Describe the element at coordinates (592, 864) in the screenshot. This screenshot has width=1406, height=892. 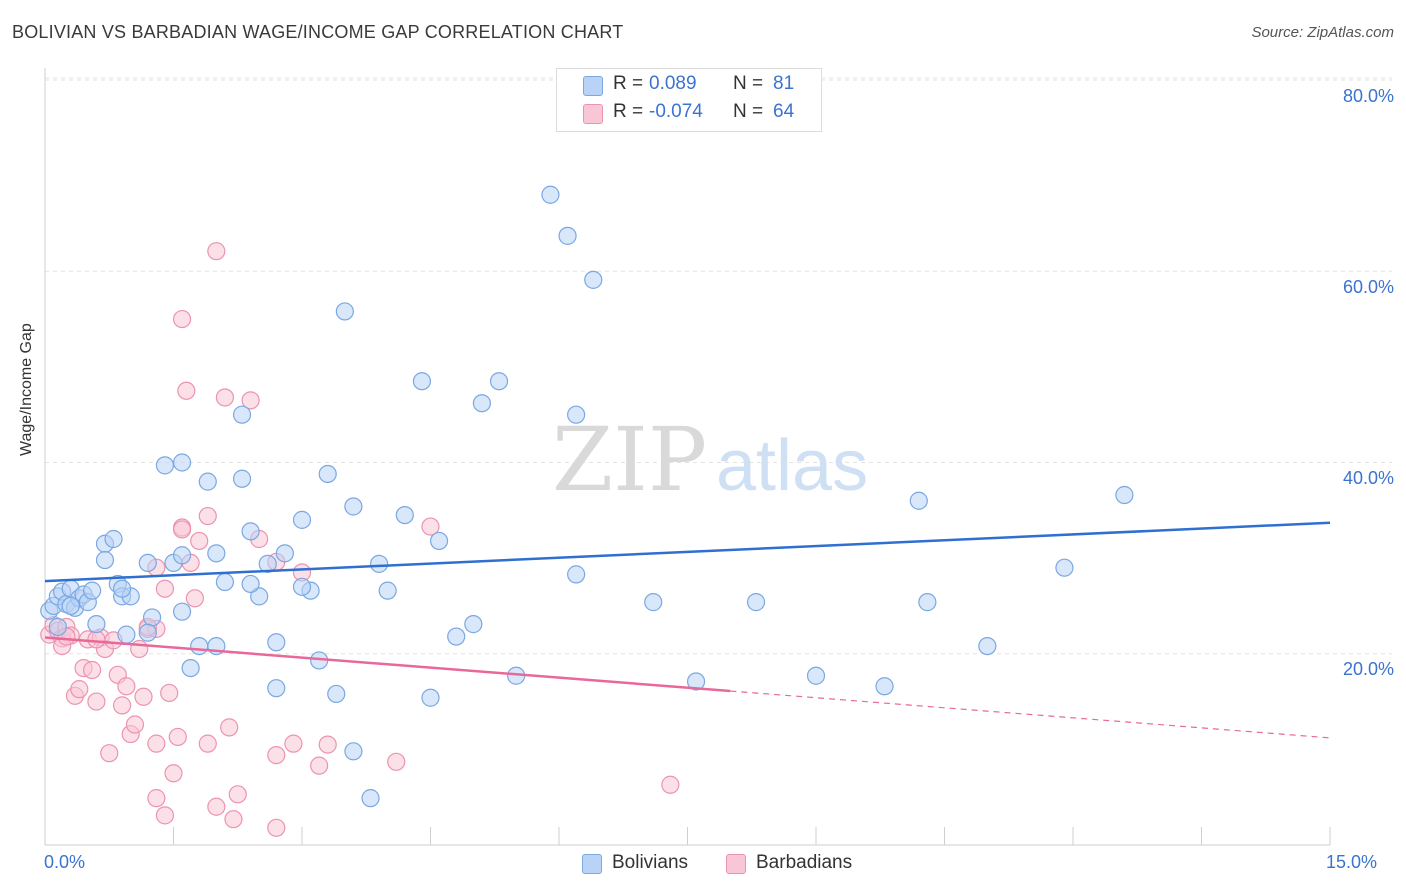
I see `legend-swatch-blue` at that location.